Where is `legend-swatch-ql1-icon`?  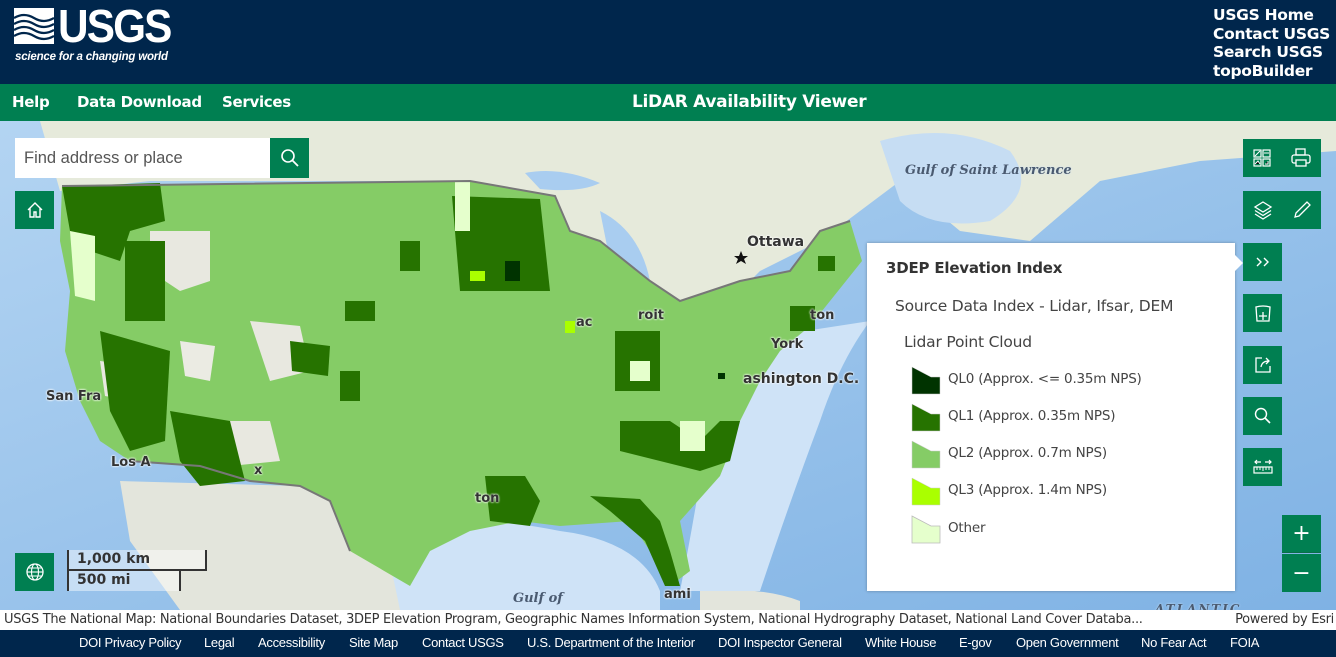 legend-swatch-ql1-icon is located at coordinates (926, 417).